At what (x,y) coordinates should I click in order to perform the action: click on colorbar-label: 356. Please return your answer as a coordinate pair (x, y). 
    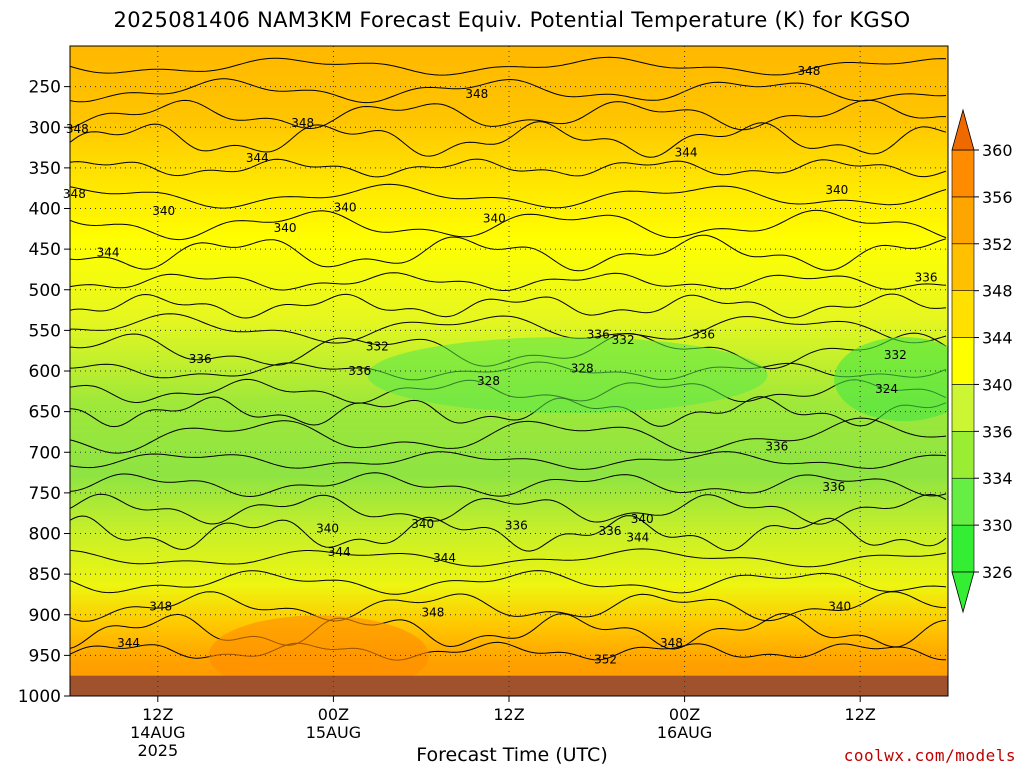
    Looking at the image, I should click on (997, 197).